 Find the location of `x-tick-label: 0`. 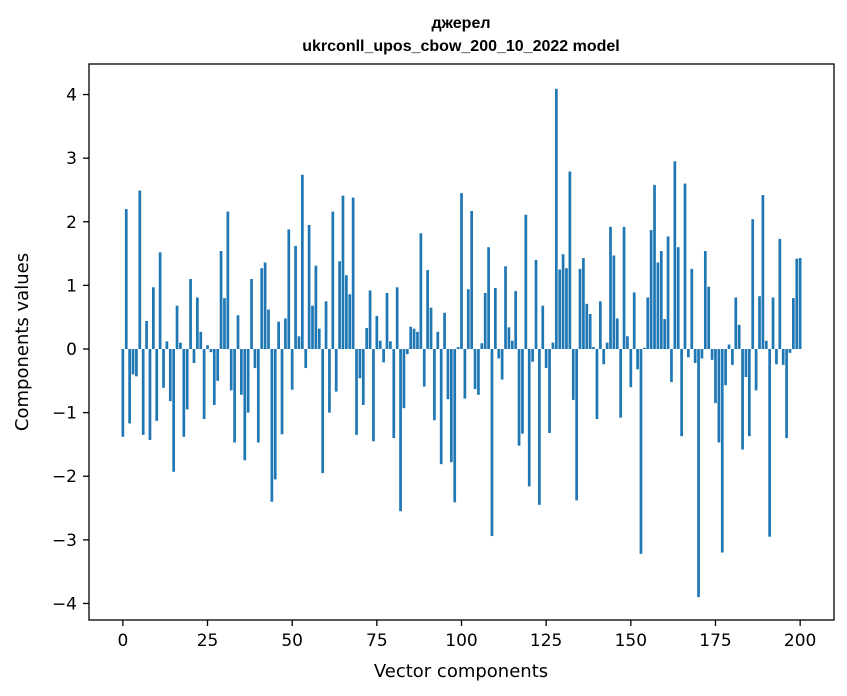

x-tick-label: 0 is located at coordinates (122, 641).